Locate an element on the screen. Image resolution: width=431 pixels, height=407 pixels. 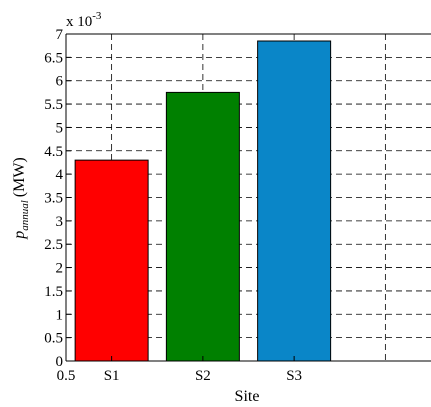
y-tick-label: 1 is located at coordinates (60, 315).